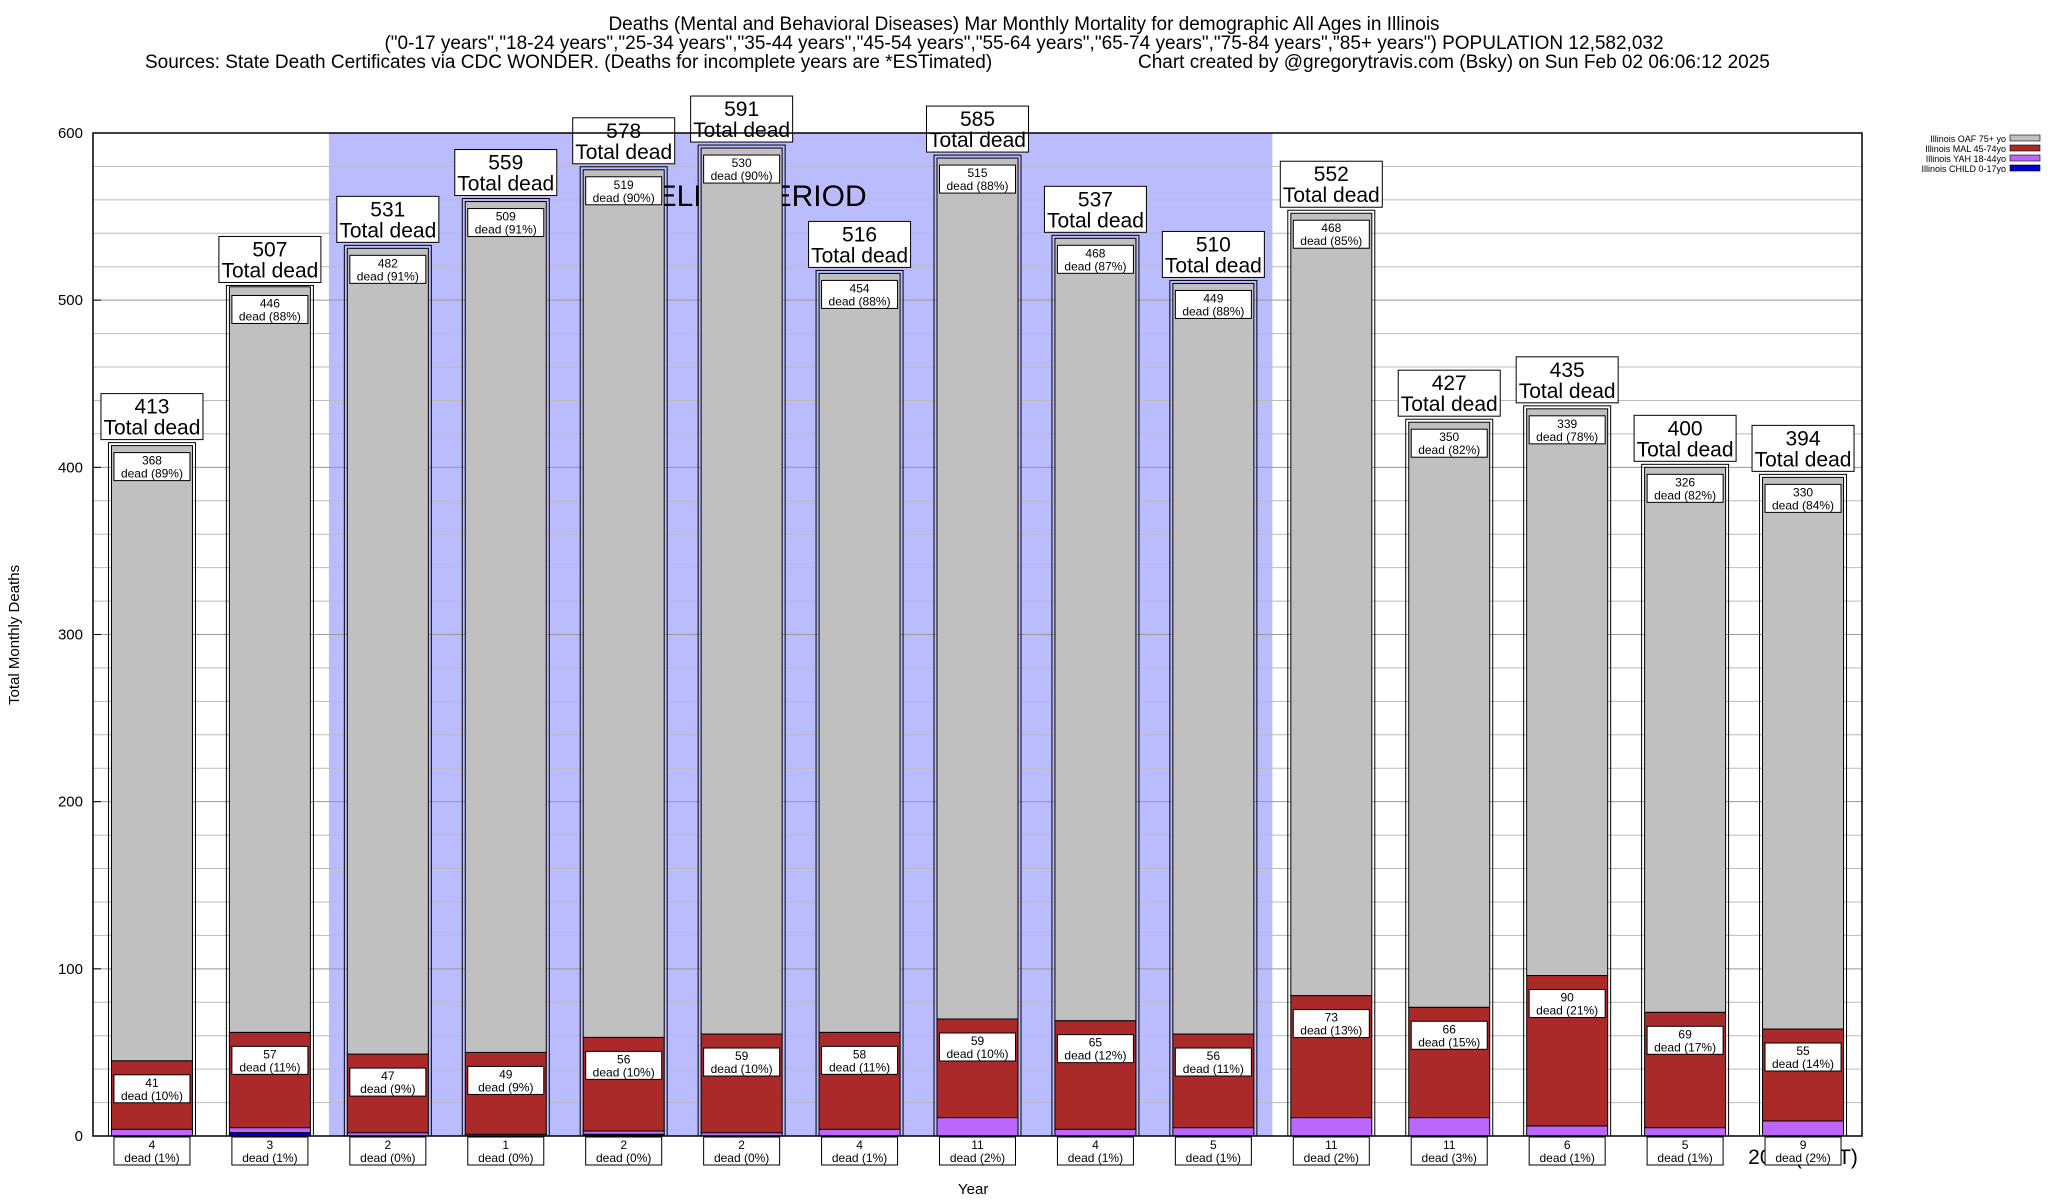 The image size is (2048, 1200). Describe the element at coordinates (152, 461) in the screenshot. I see `oaf-label-value: 368` at that location.